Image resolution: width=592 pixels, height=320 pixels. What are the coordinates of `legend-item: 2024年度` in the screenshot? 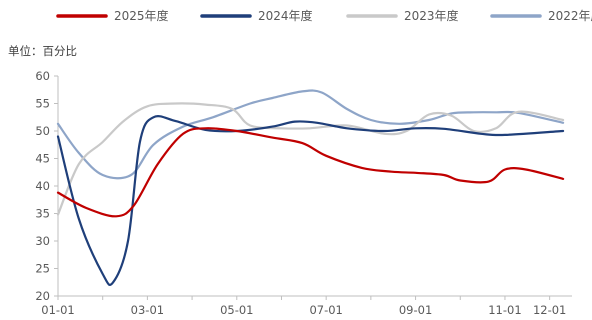 It's located at (256, 15).